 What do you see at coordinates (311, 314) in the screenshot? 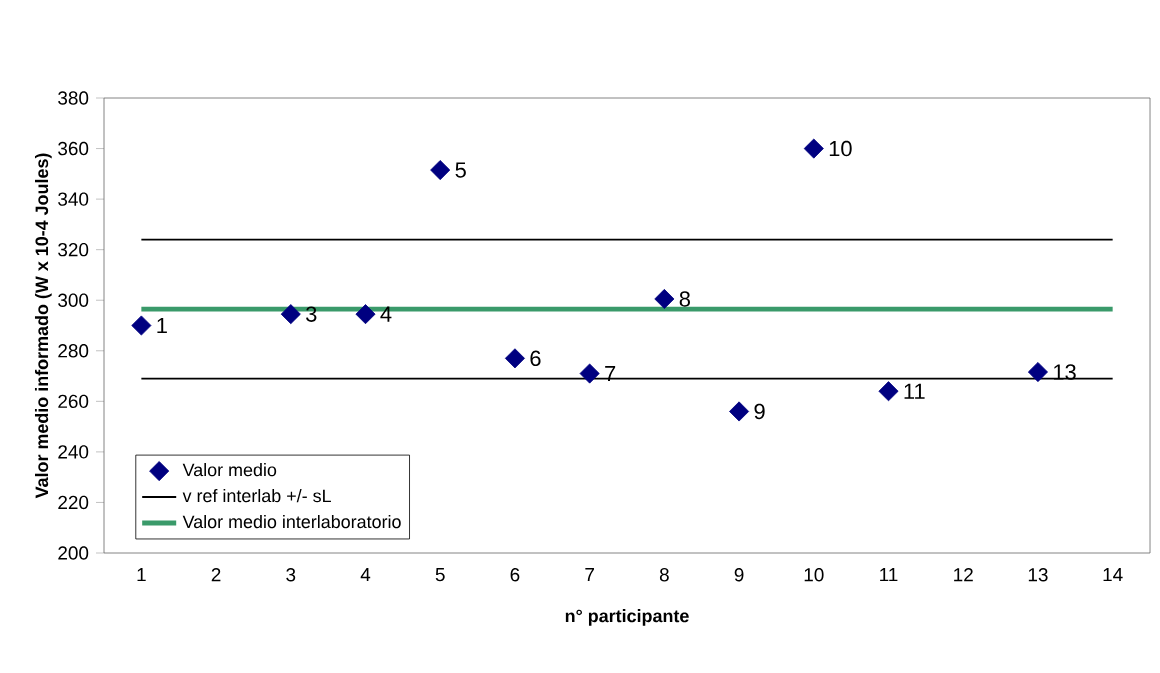
I see `annotation: 3` at bounding box center [311, 314].